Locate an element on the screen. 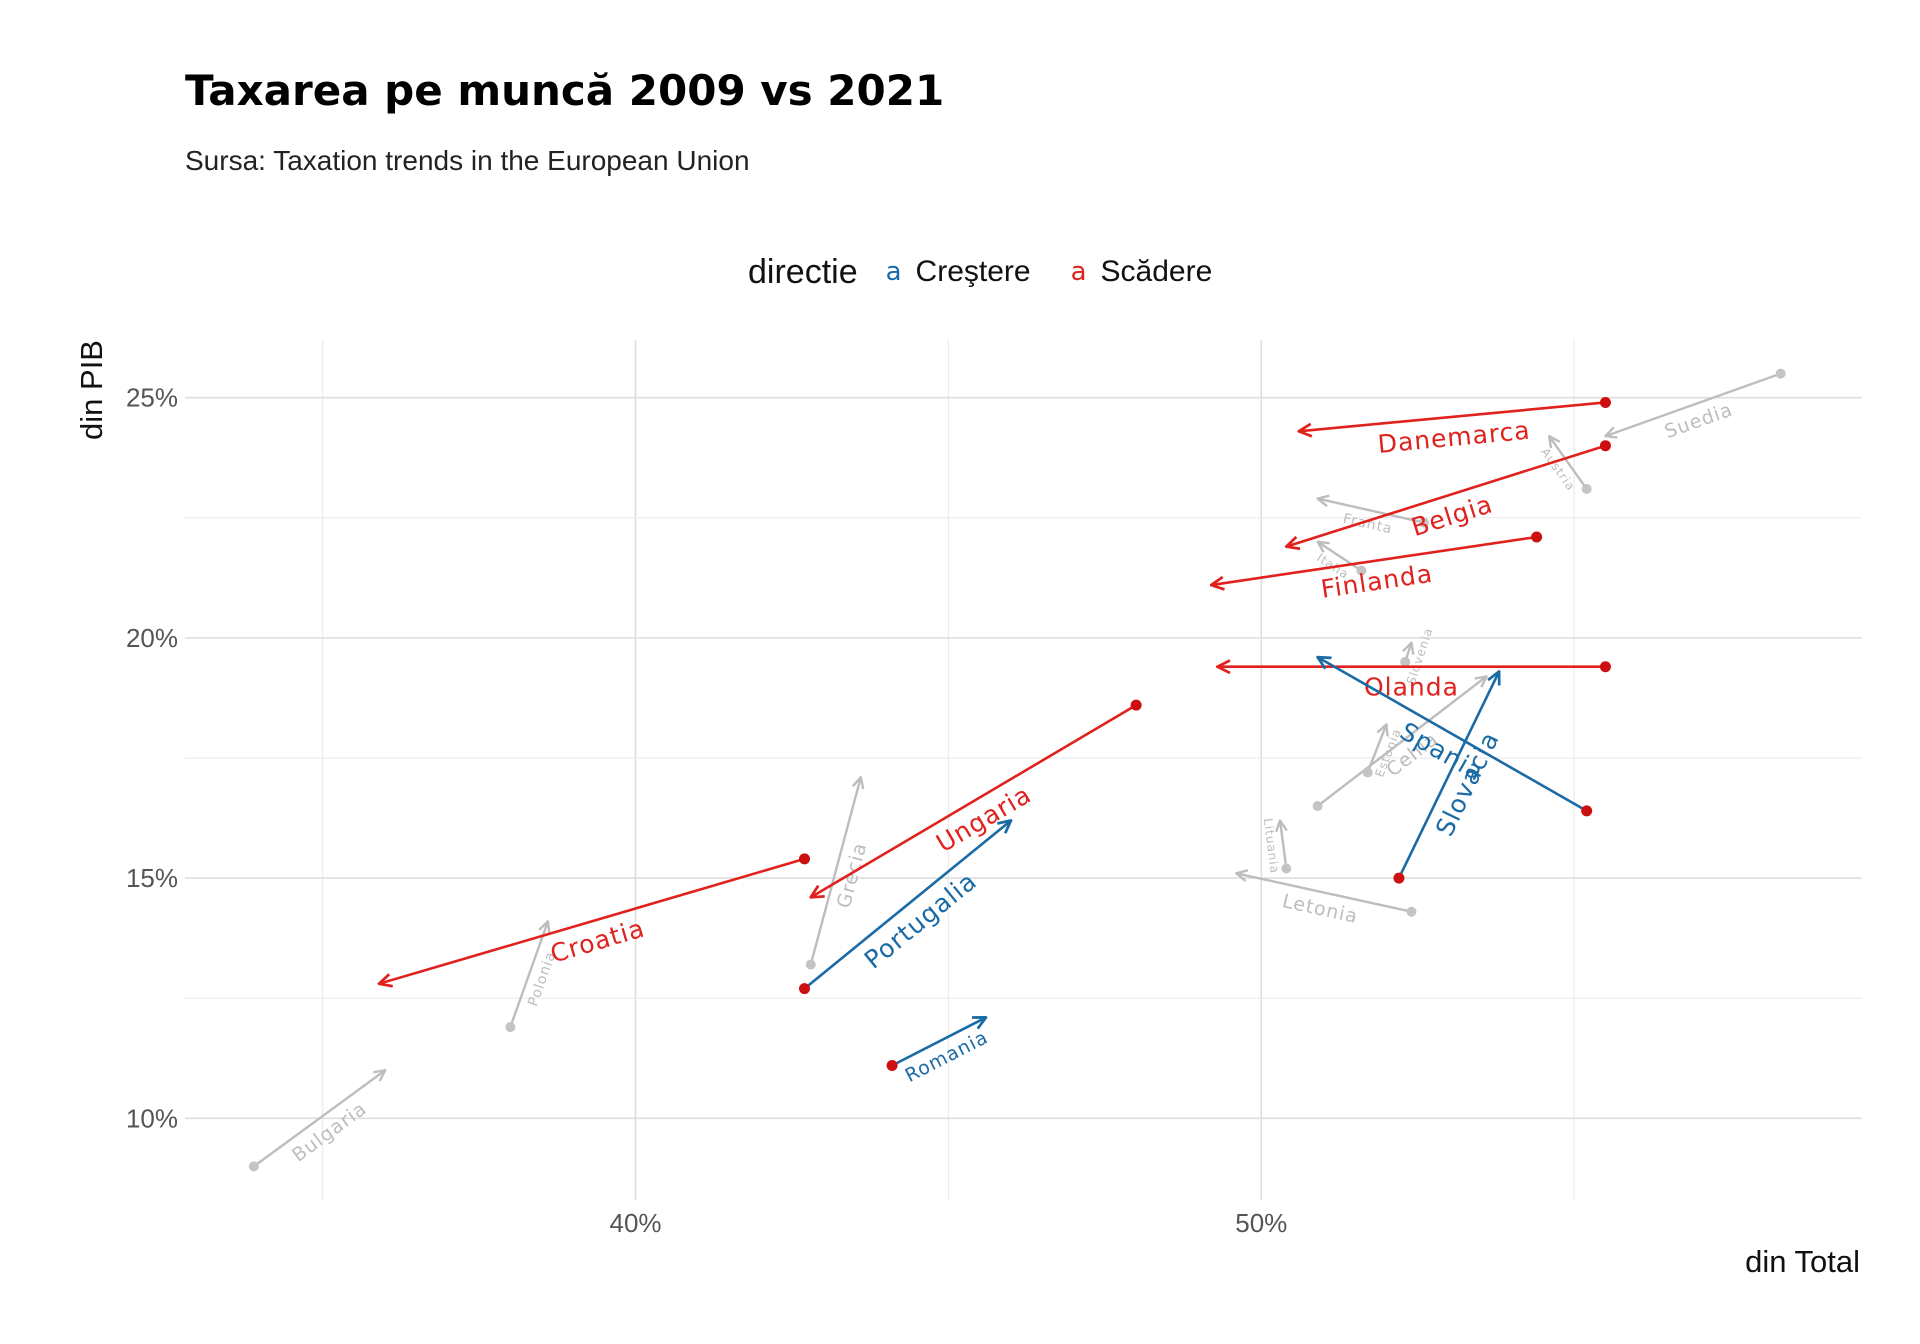 This screenshot has width=1920, height=1344. label-suedia: Suedia is located at coordinates (1699, 421).